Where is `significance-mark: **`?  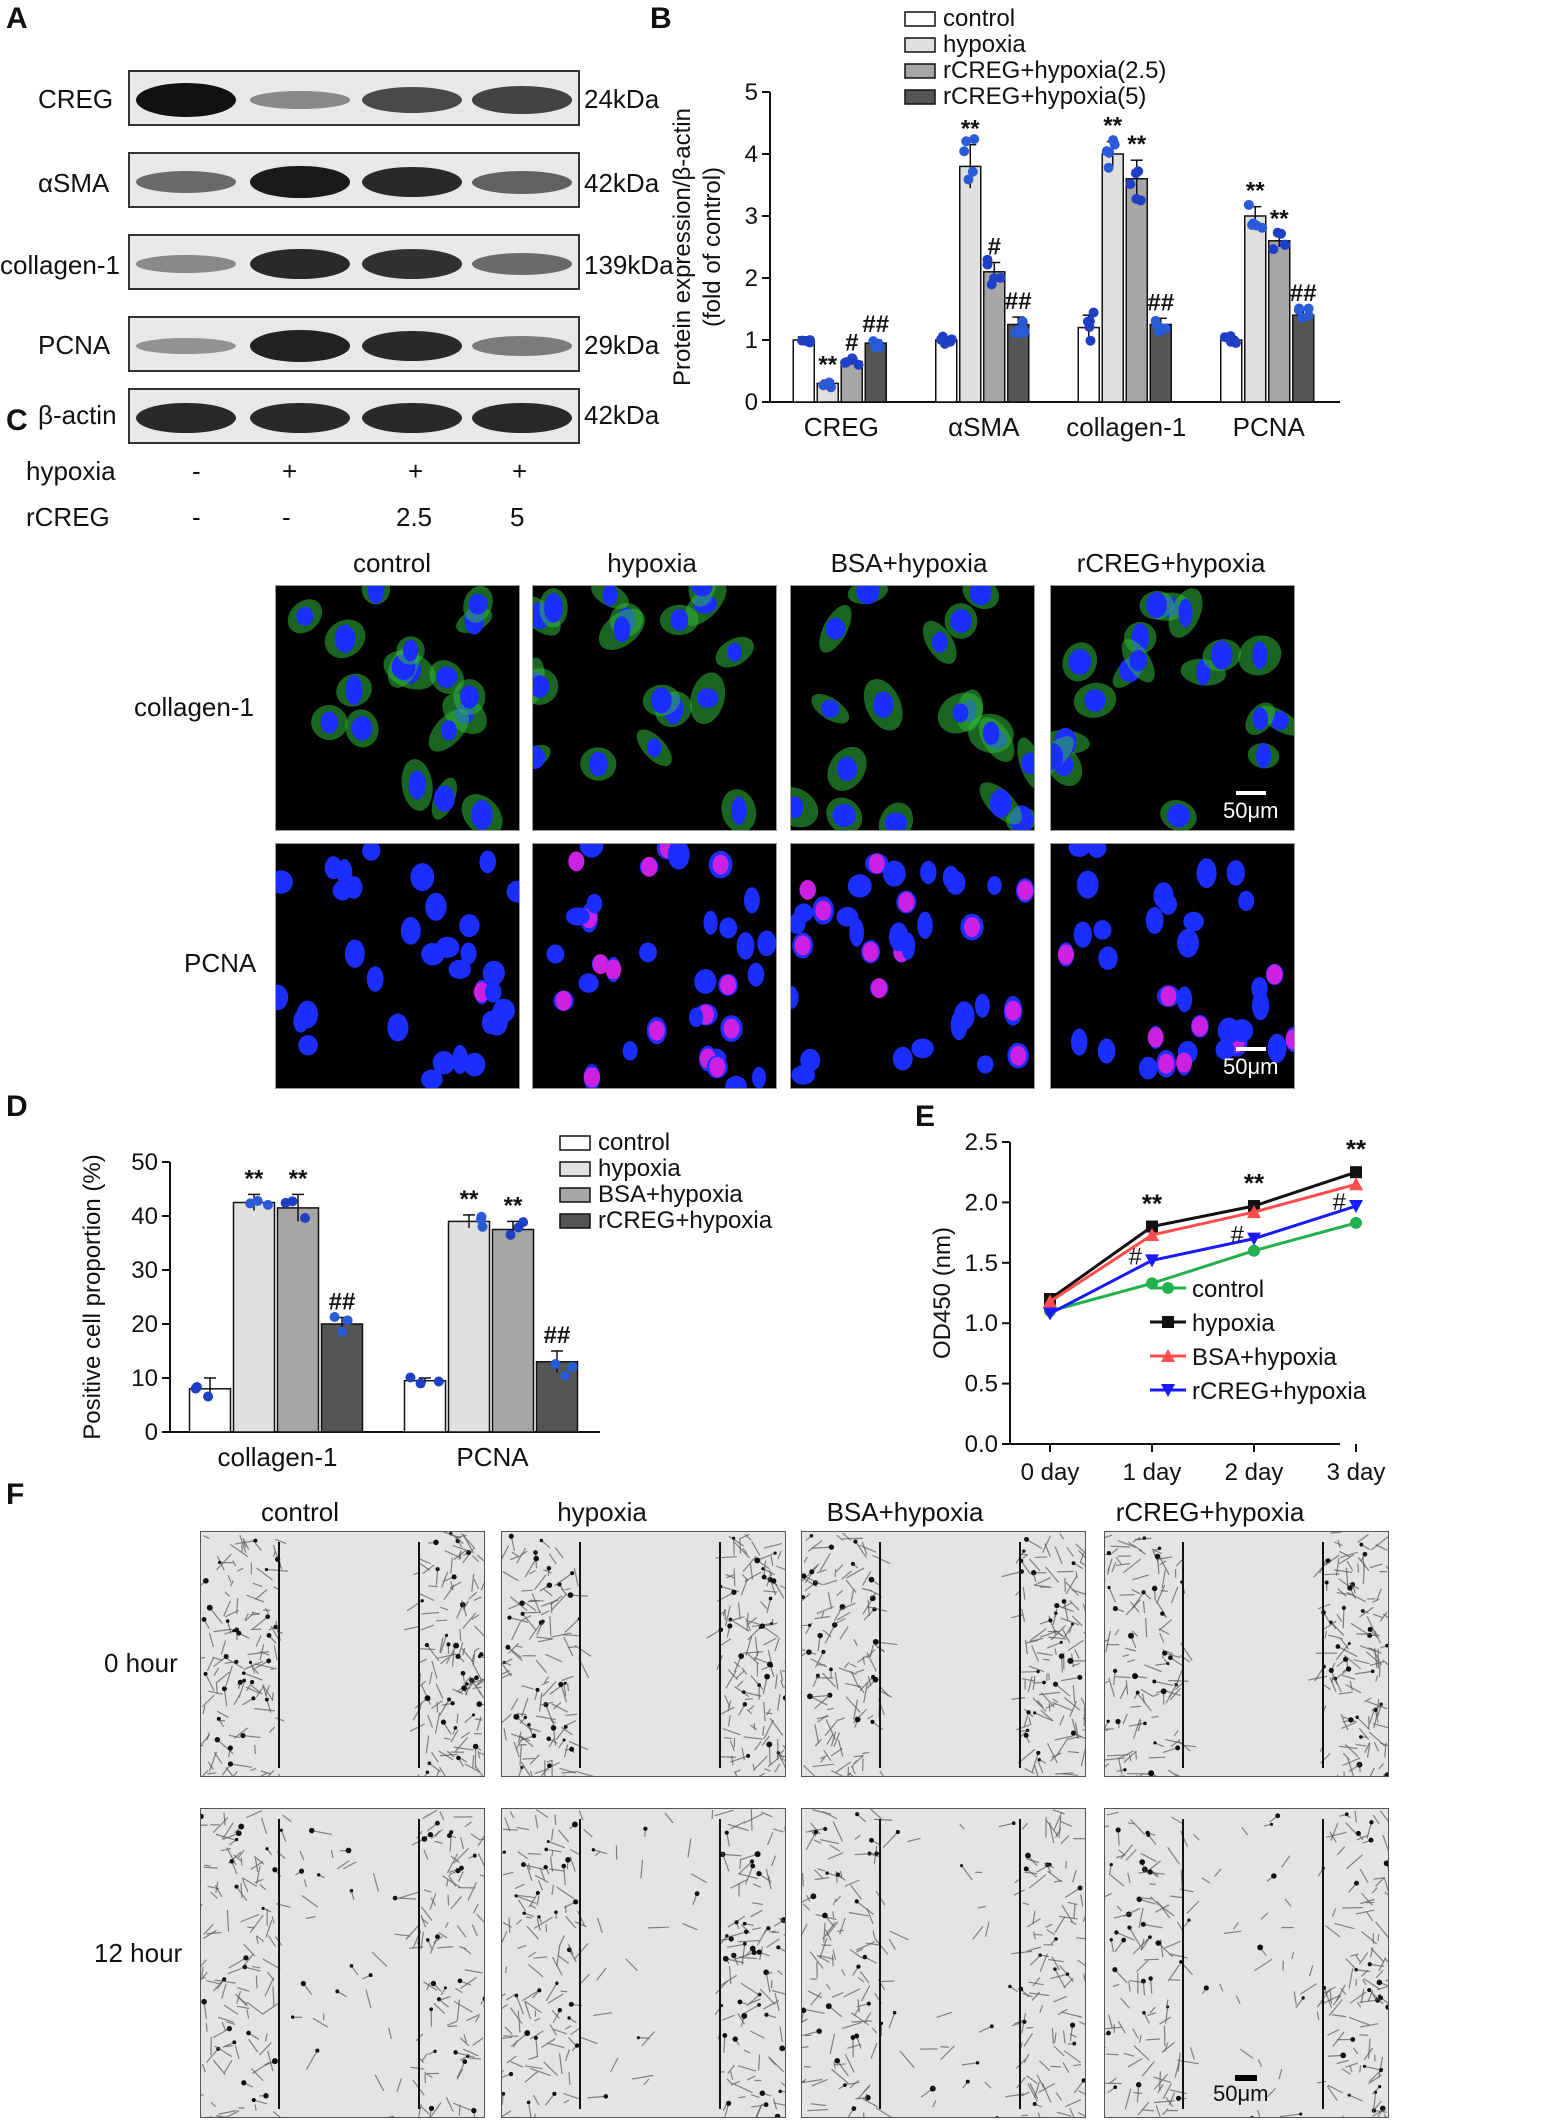 significance-mark: ** is located at coordinates (827, 364).